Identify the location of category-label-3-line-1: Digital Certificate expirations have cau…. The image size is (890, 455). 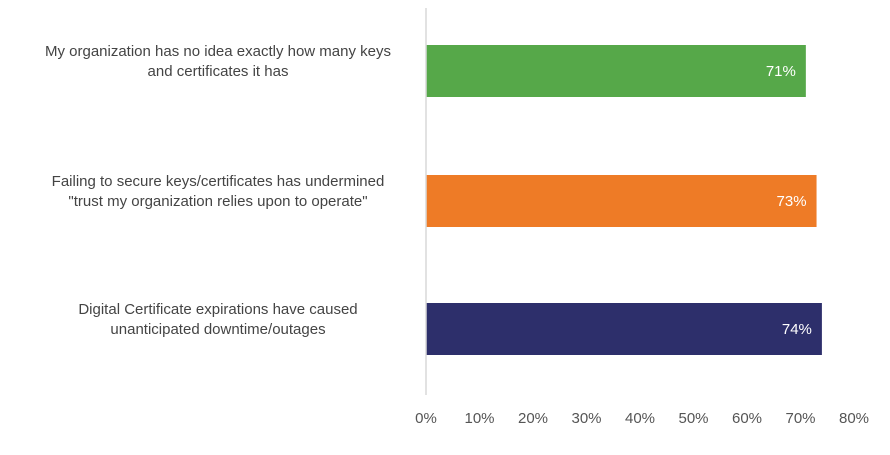
(217, 309).